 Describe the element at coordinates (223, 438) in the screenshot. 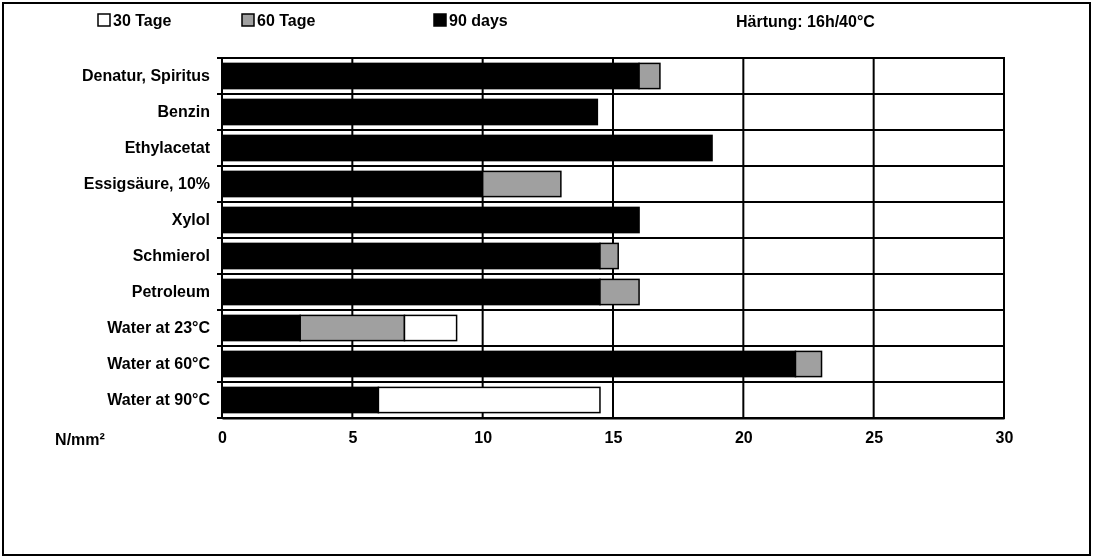

I see `x-tick-label: 0` at that location.